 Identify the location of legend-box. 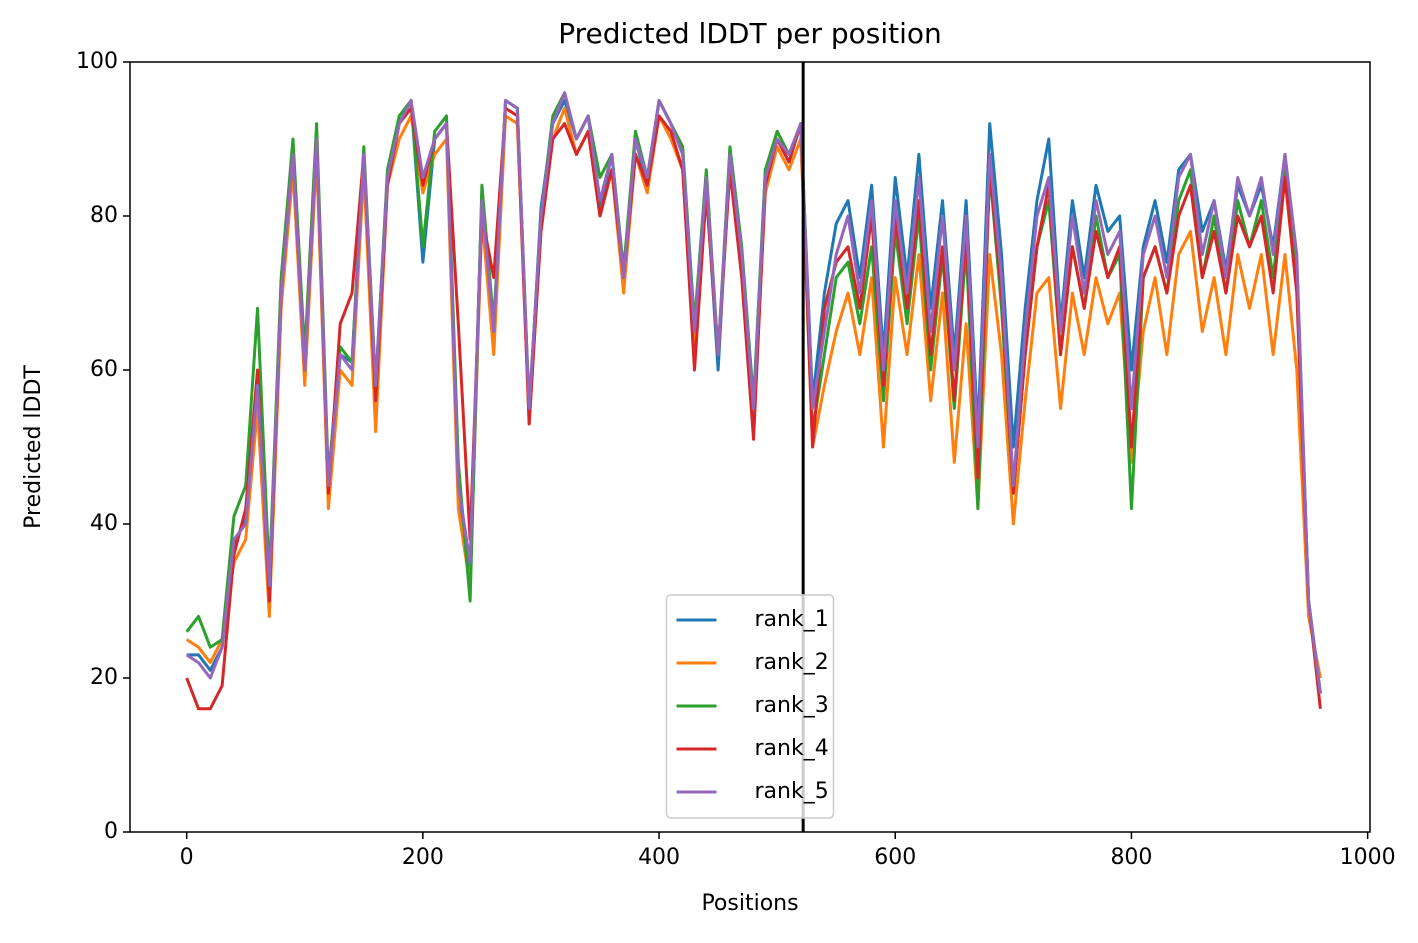
(750, 706).